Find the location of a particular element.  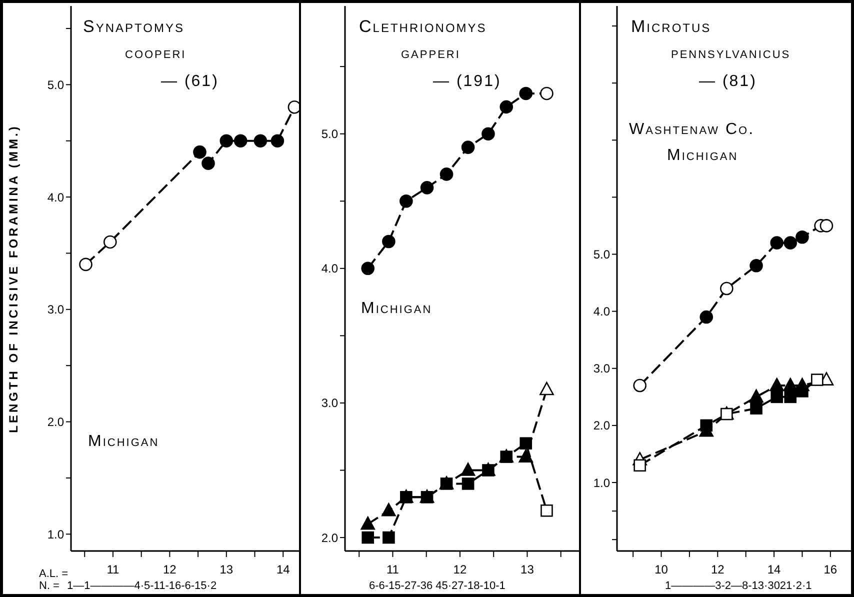

annotation: Washtenaw Co. is located at coordinates (692, 130).